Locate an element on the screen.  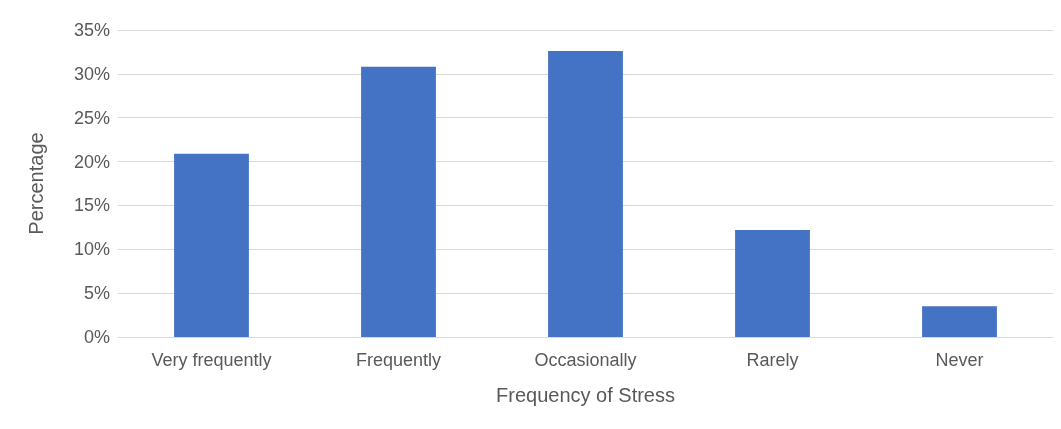
x-axis-title: Frequency of Stress is located at coordinates (585, 395).